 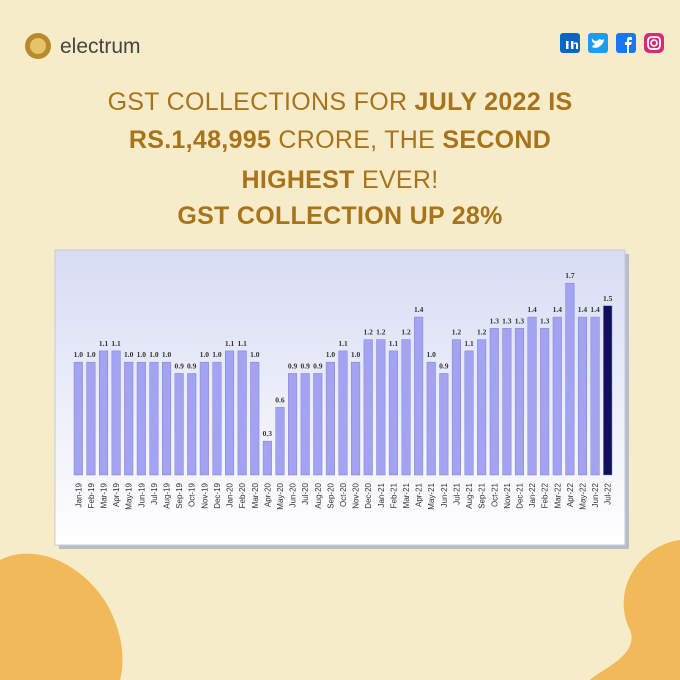 I want to click on x-tick-label: May-20, so click(x=280, y=495).